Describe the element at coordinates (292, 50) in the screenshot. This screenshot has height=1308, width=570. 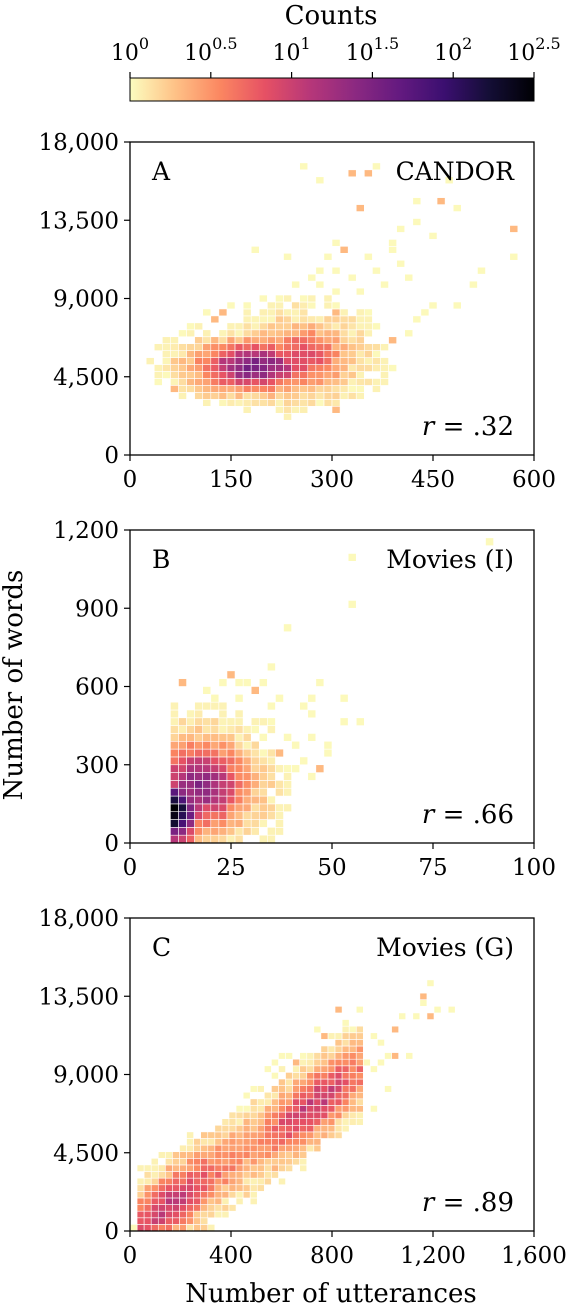
I see `colorbar-tick-label: 101` at that location.